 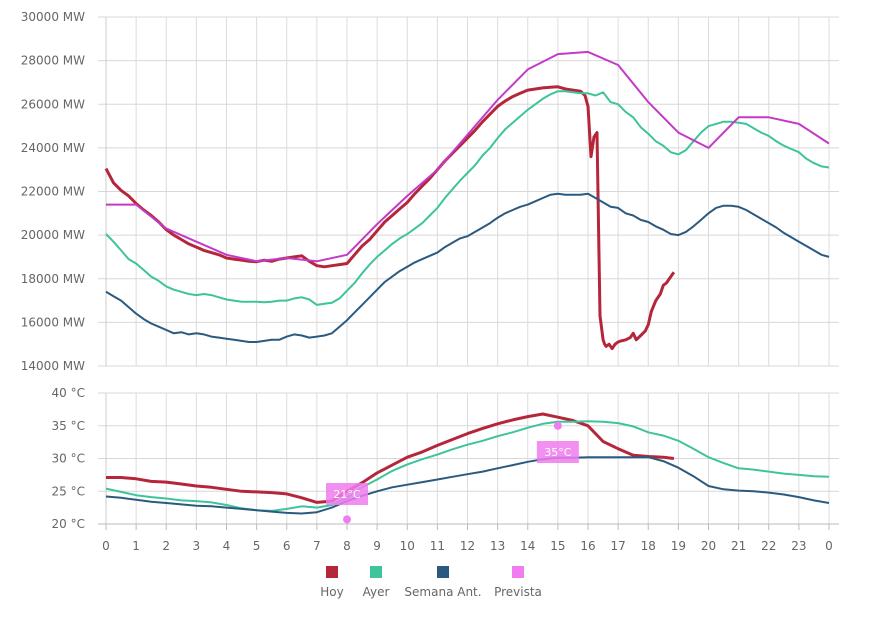 I want to click on power-y-tick-label: 24000 MW, so click(x=53, y=148).